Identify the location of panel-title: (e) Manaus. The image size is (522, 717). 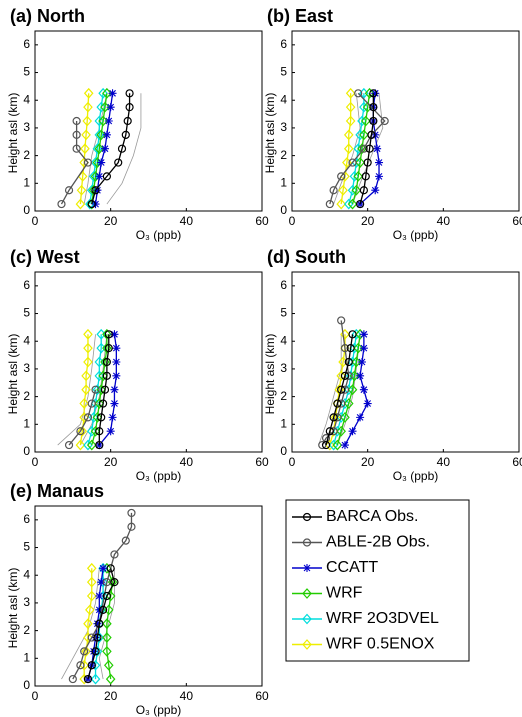
(57, 491).